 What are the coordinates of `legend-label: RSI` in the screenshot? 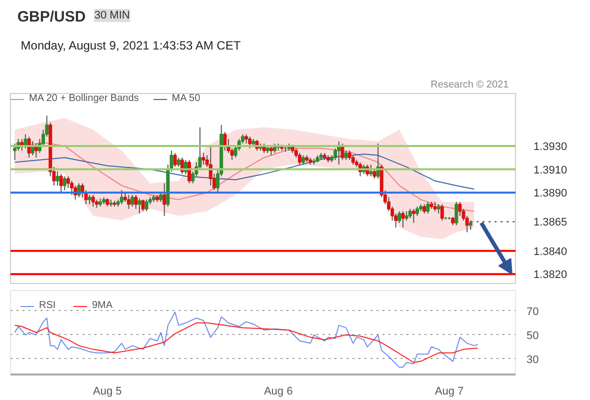 It's located at (48, 305).